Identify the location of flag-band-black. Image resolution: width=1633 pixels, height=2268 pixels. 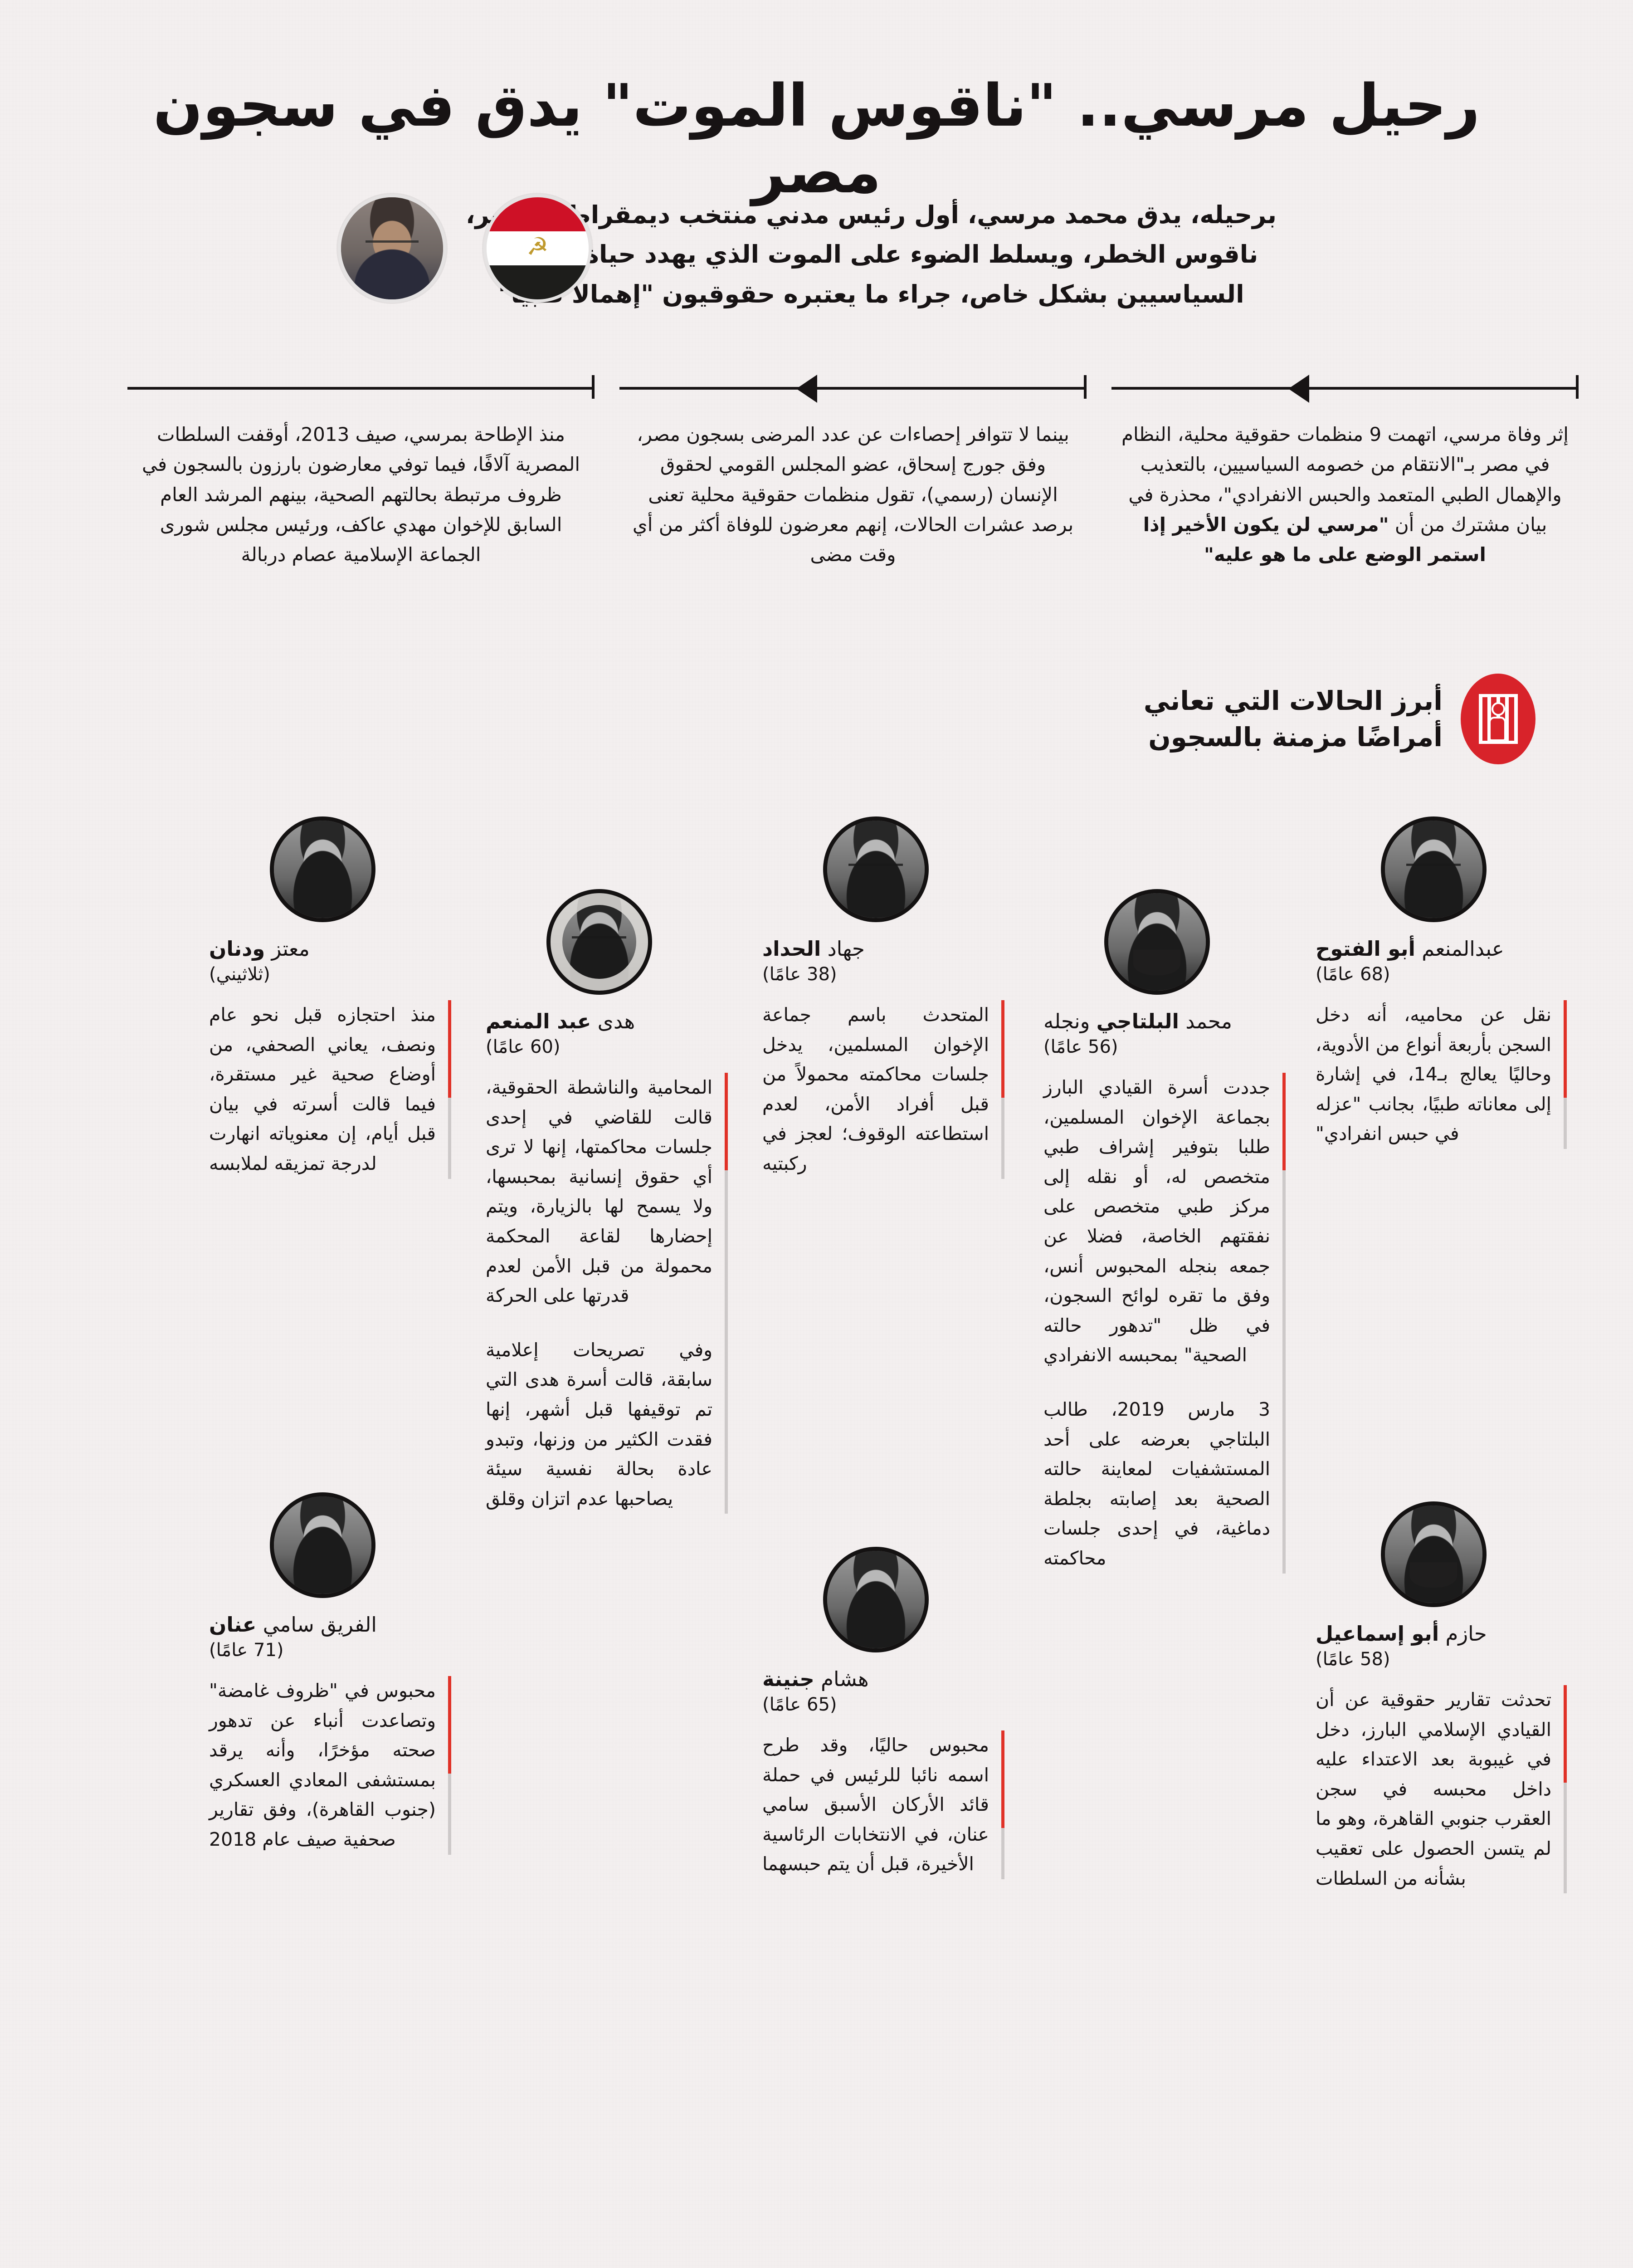
(538, 282).